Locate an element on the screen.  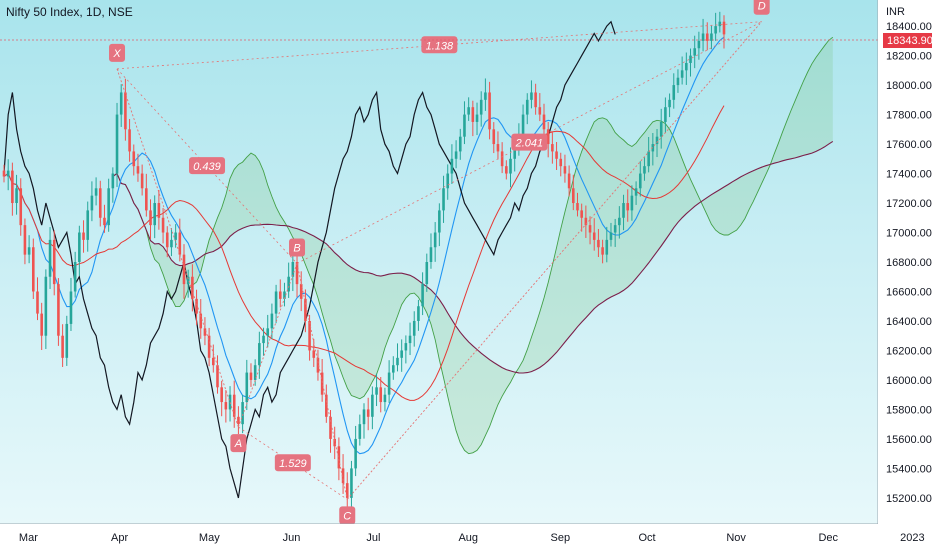
y-axis-panel is located at coordinates (905, 275).